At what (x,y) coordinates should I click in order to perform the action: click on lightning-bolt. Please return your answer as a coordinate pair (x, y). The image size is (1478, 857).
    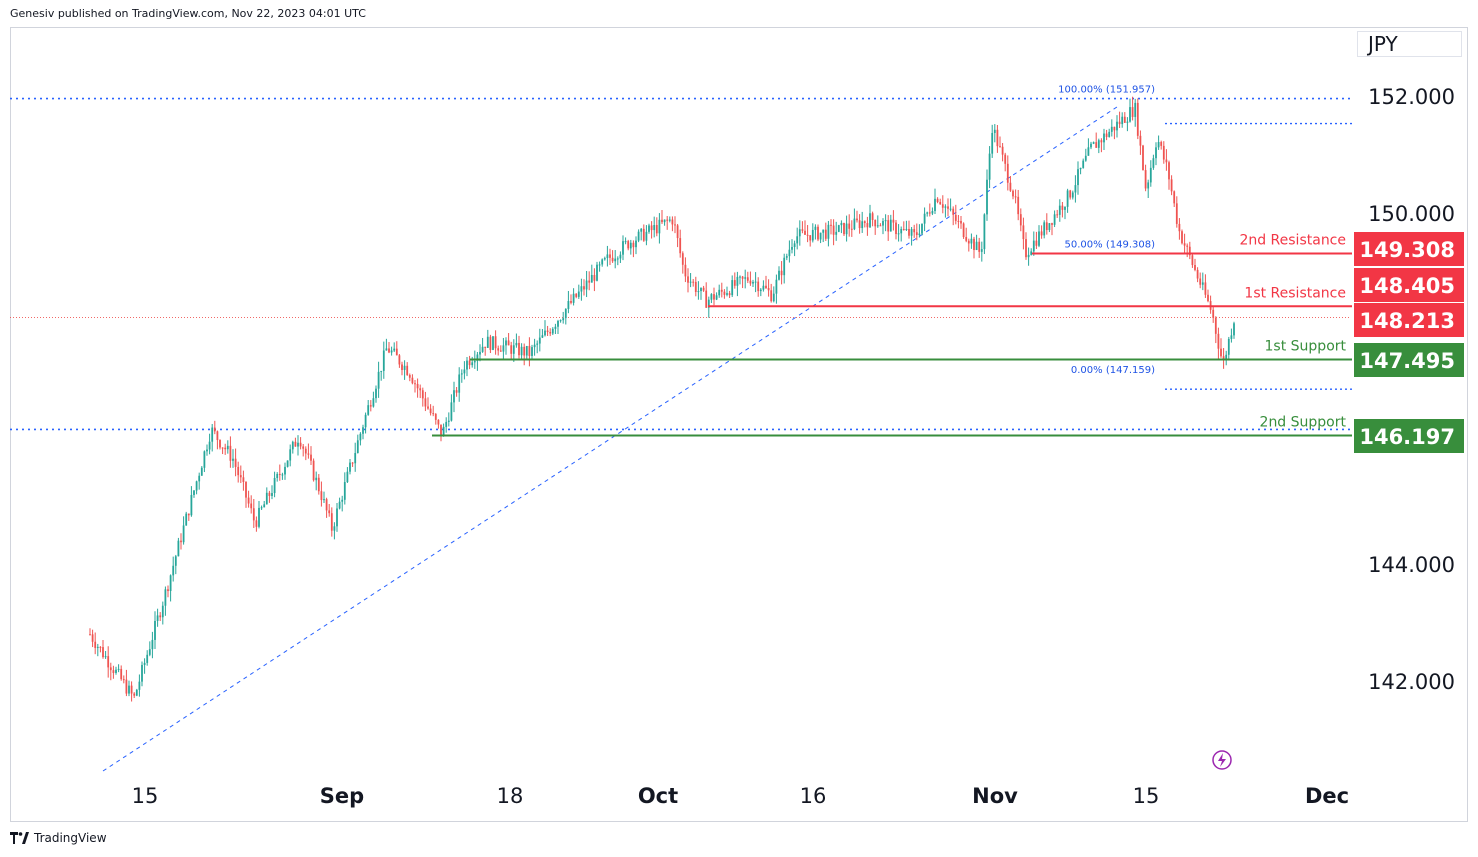
    Looking at the image, I should click on (1222, 760).